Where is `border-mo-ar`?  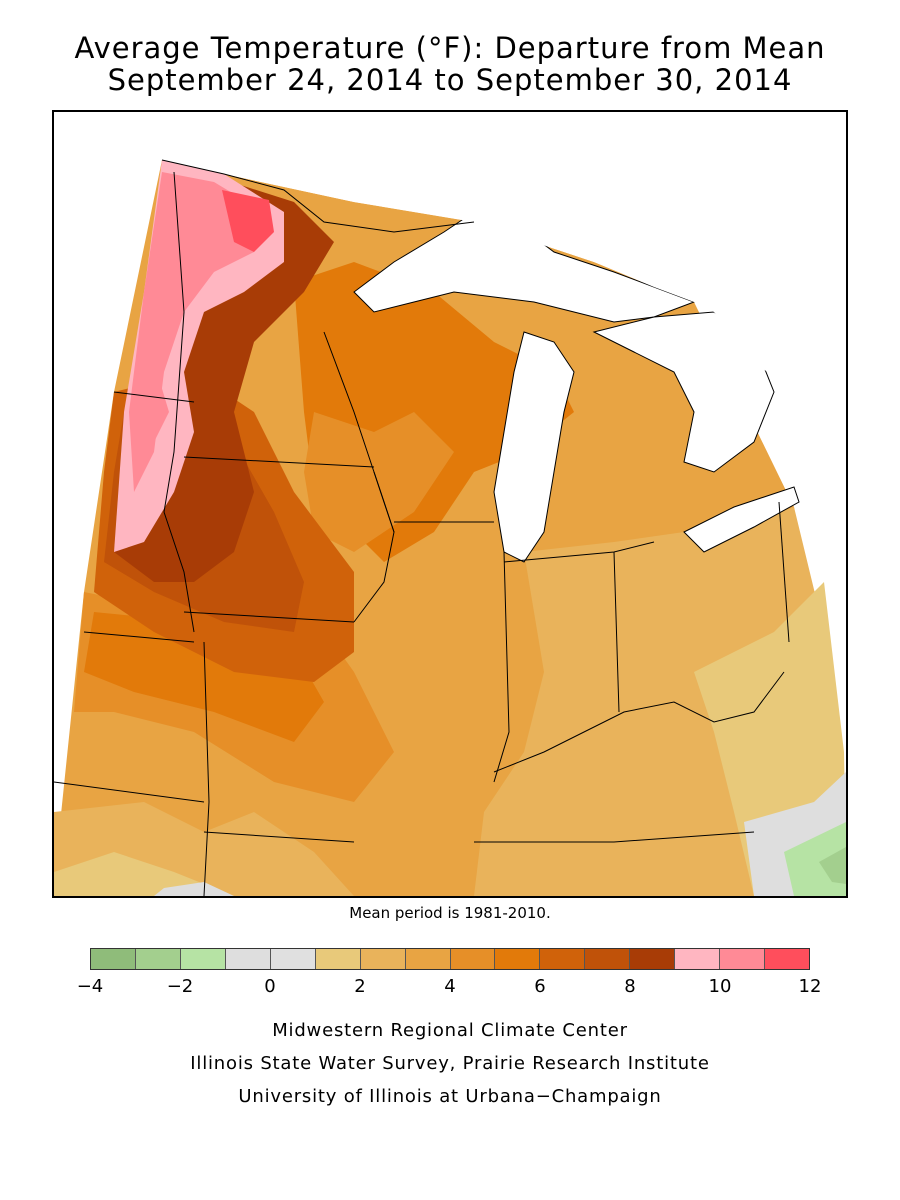
border-mo-ar is located at coordinates (279, 837).